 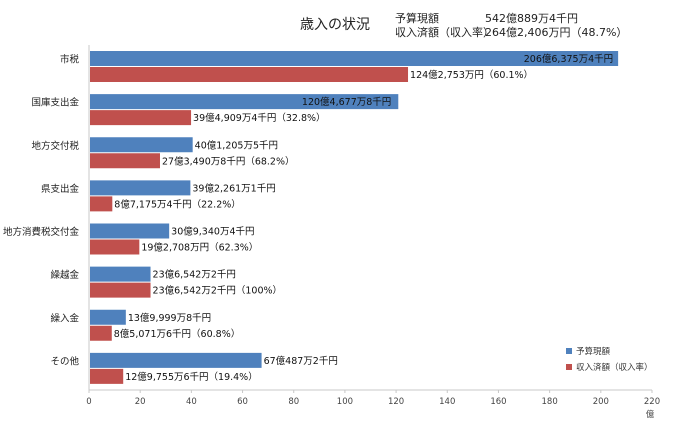 I want to click on budget-value-label: 39億2,261万1千円, so click(x=233, y=188).